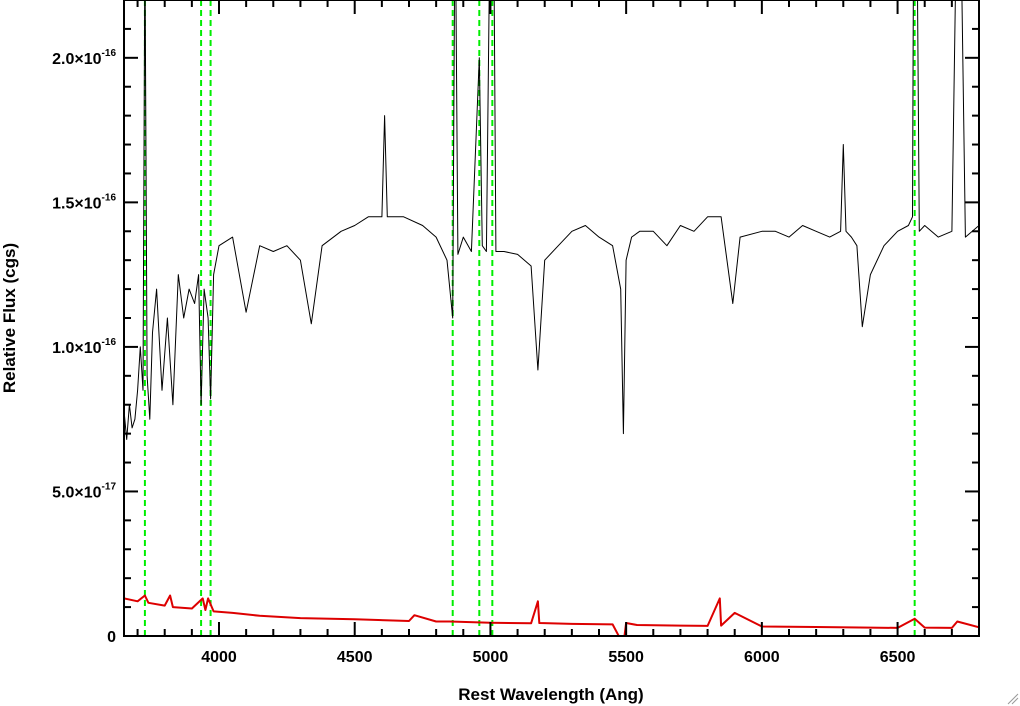 This screenshot has height=706, width=1020. What do you see at coordinates (355, 657) in the screenshot?
I see `x-tick-label: 4500` at bounding box center [355, 657].